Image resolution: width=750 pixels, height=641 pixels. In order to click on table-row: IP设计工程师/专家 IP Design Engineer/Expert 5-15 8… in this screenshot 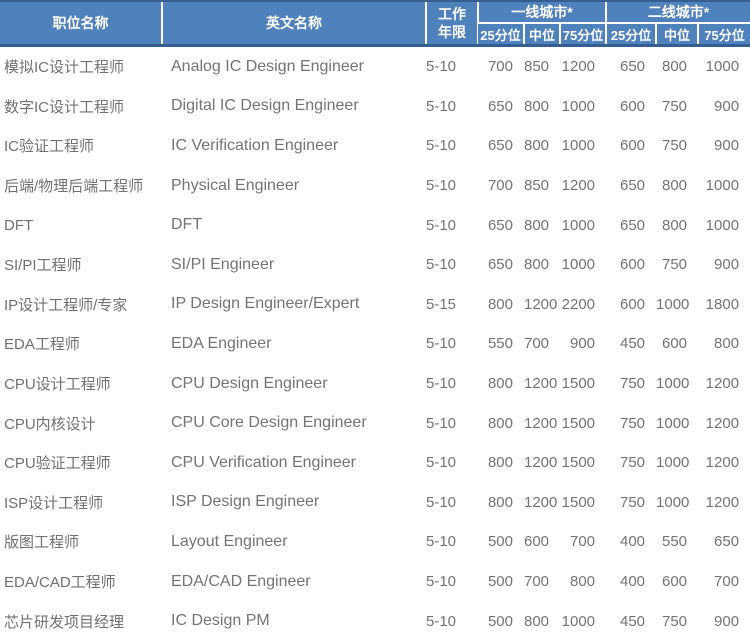, I will do `click(375, 304)`.